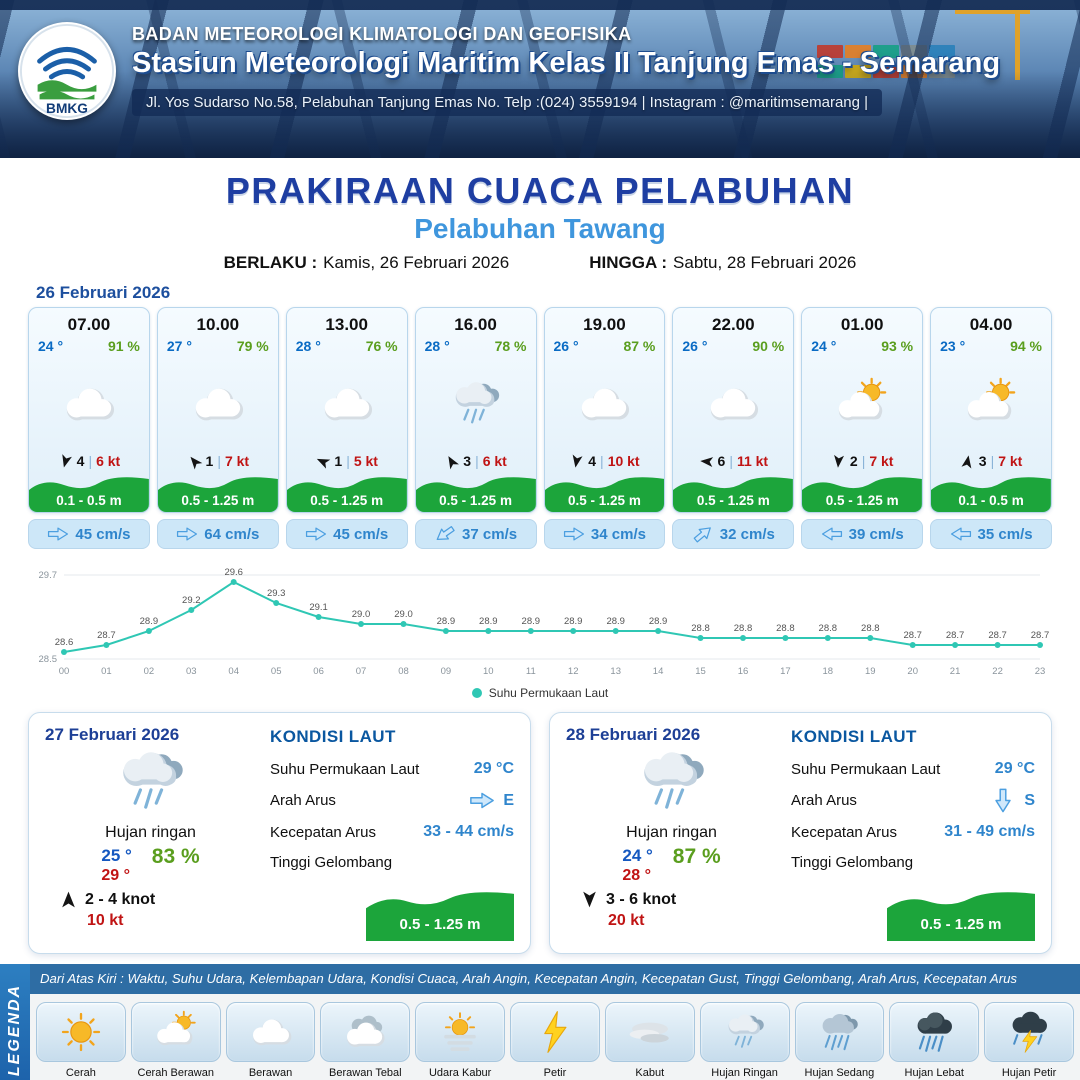  What do you see at coordinates (540, 190) in the screenshot?
I see `page-title: PRAKIRAAN CUACA PELABUHAN` at bounding box center [540, 190].